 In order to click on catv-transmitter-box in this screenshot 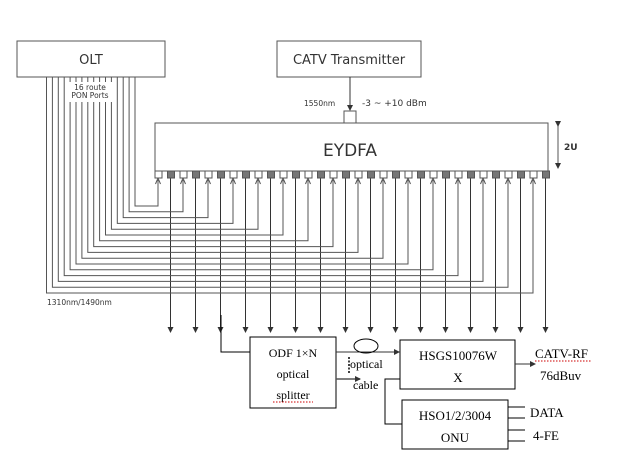, I will do `click(349, 59)`.